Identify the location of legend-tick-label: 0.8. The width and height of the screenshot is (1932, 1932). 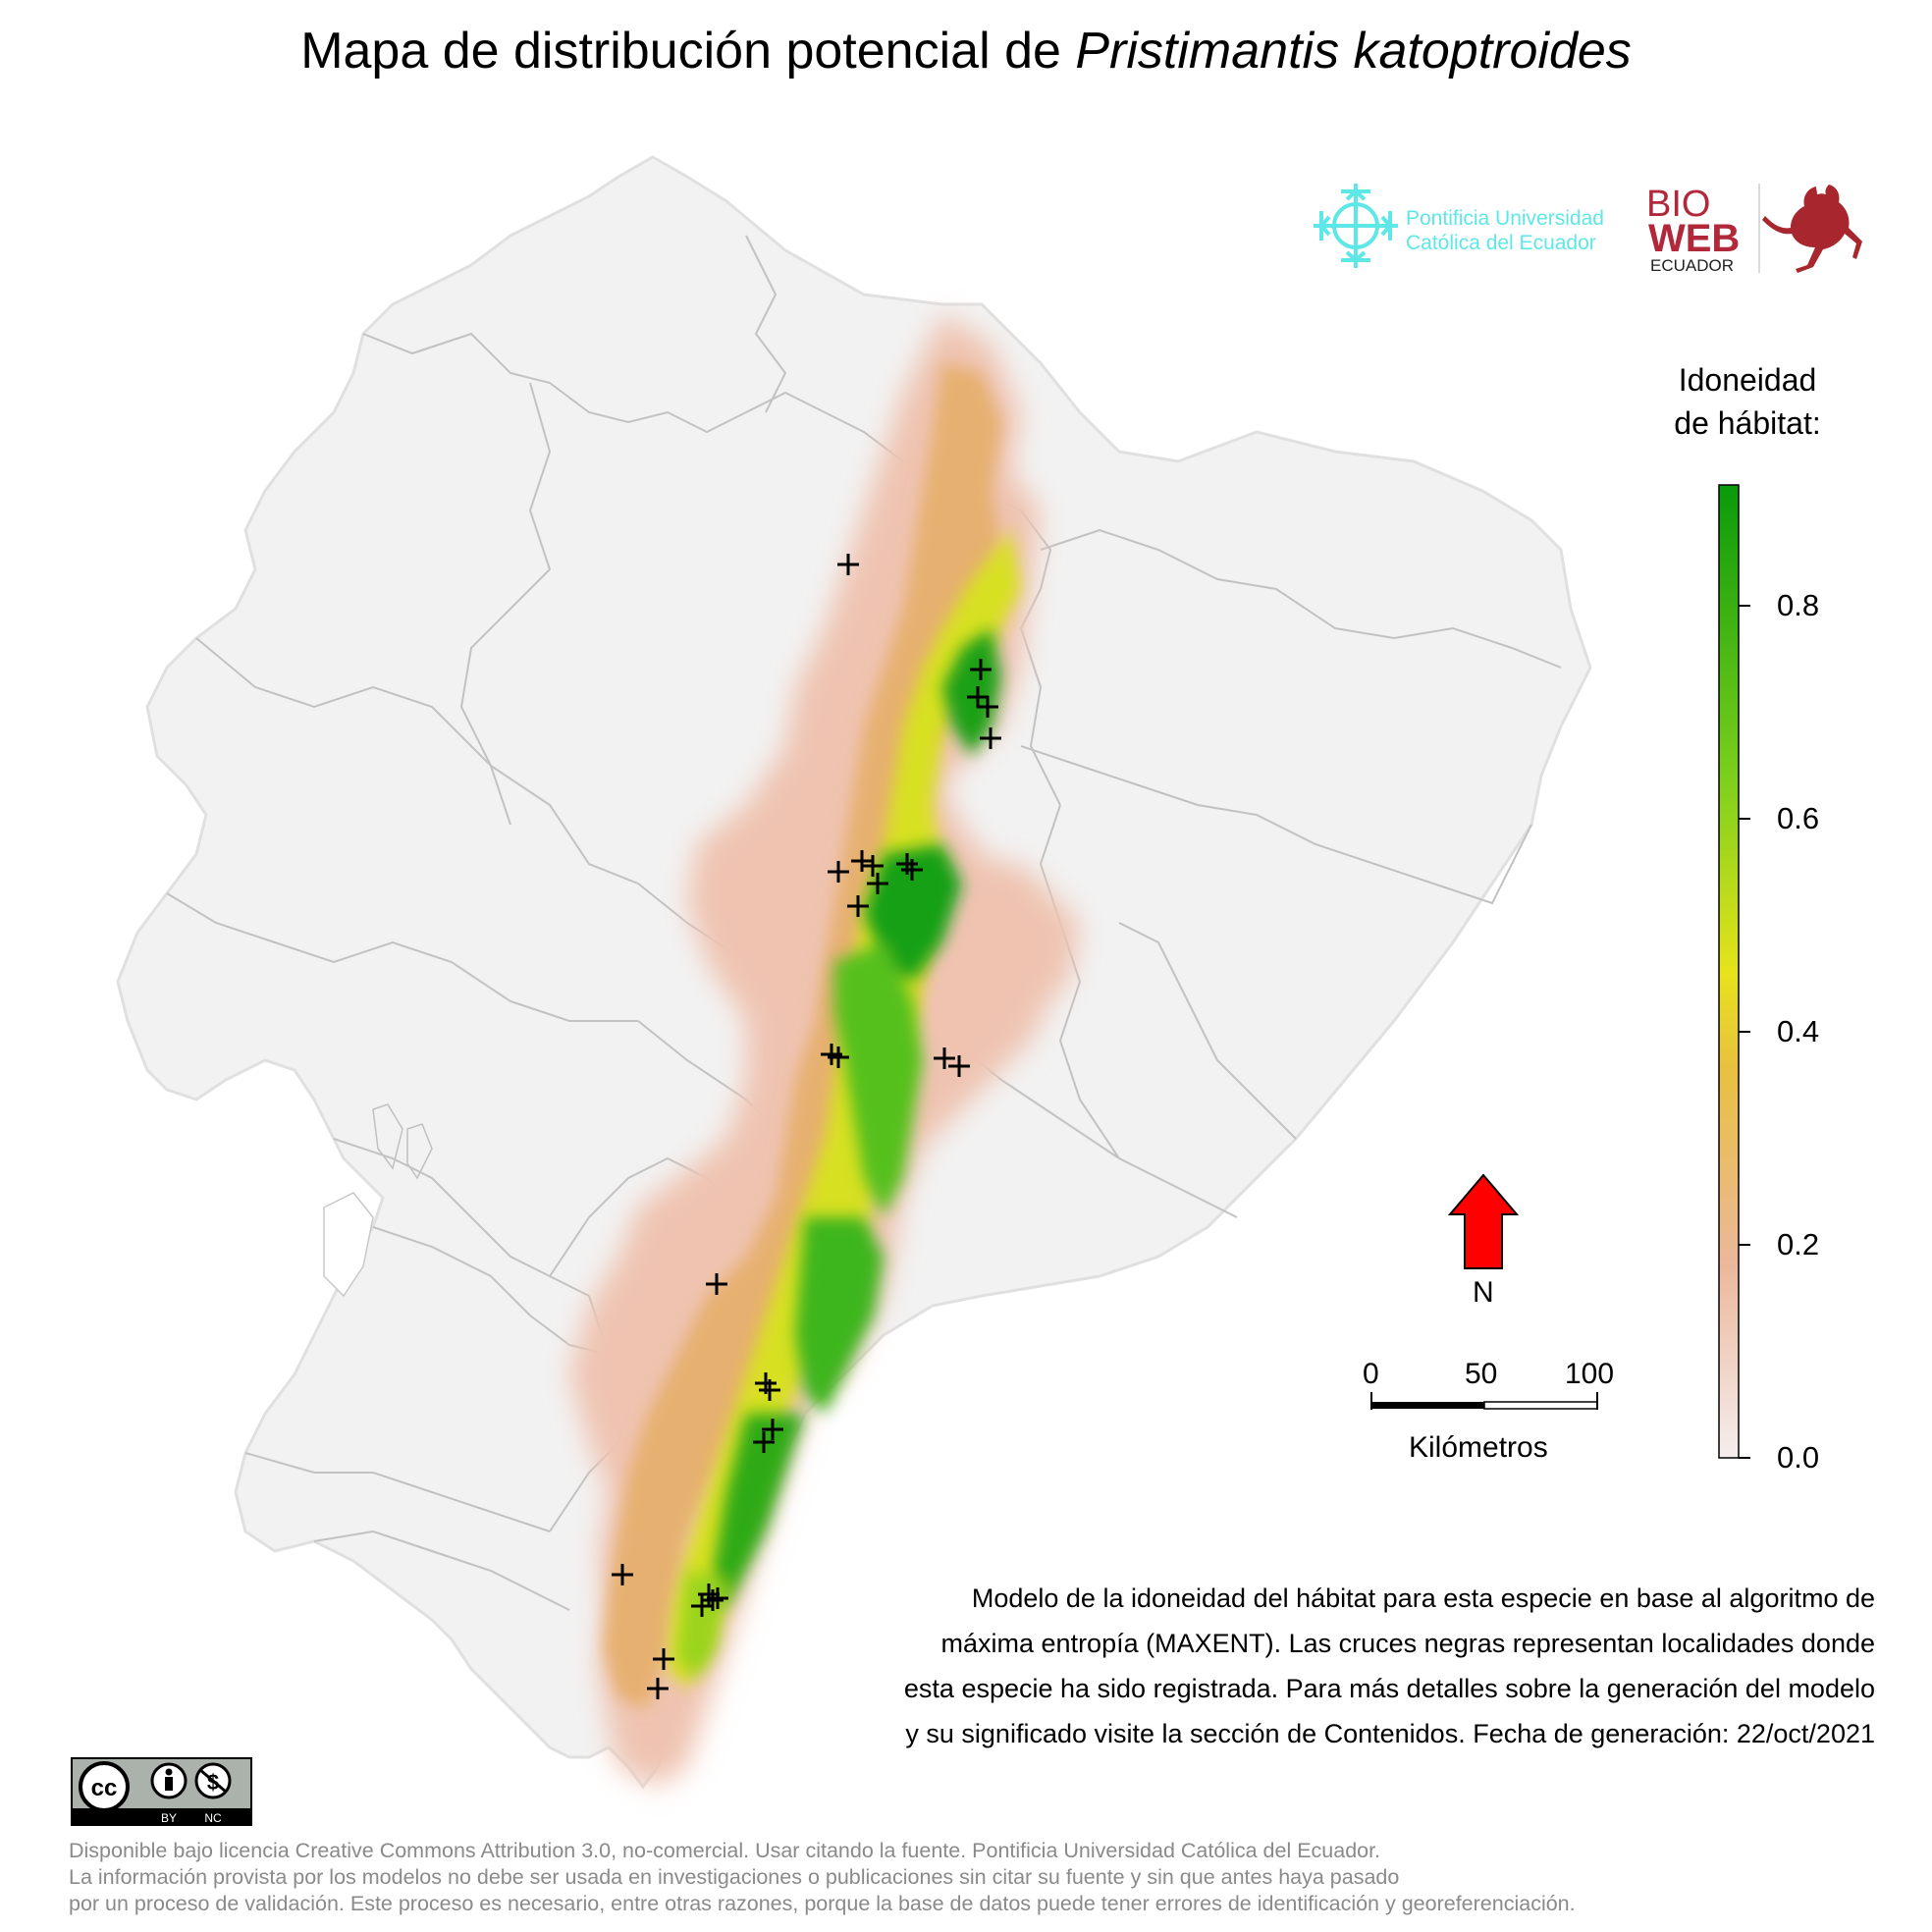
(1798, 605).